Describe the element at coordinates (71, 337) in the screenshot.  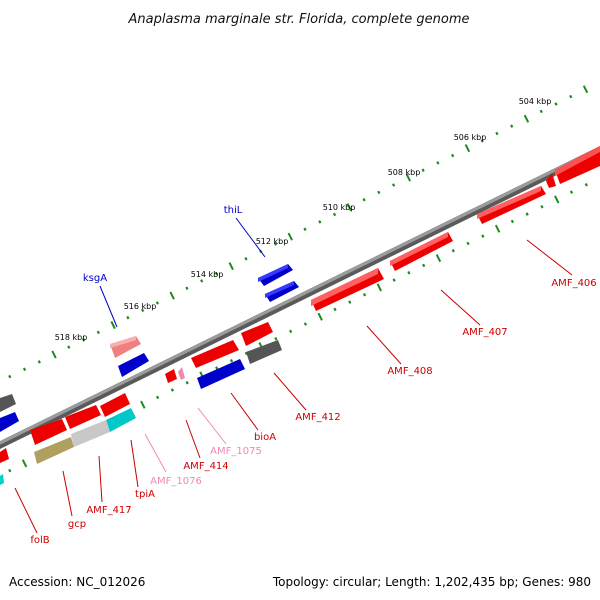
I see `tick-label: 518 kbp` at that location.